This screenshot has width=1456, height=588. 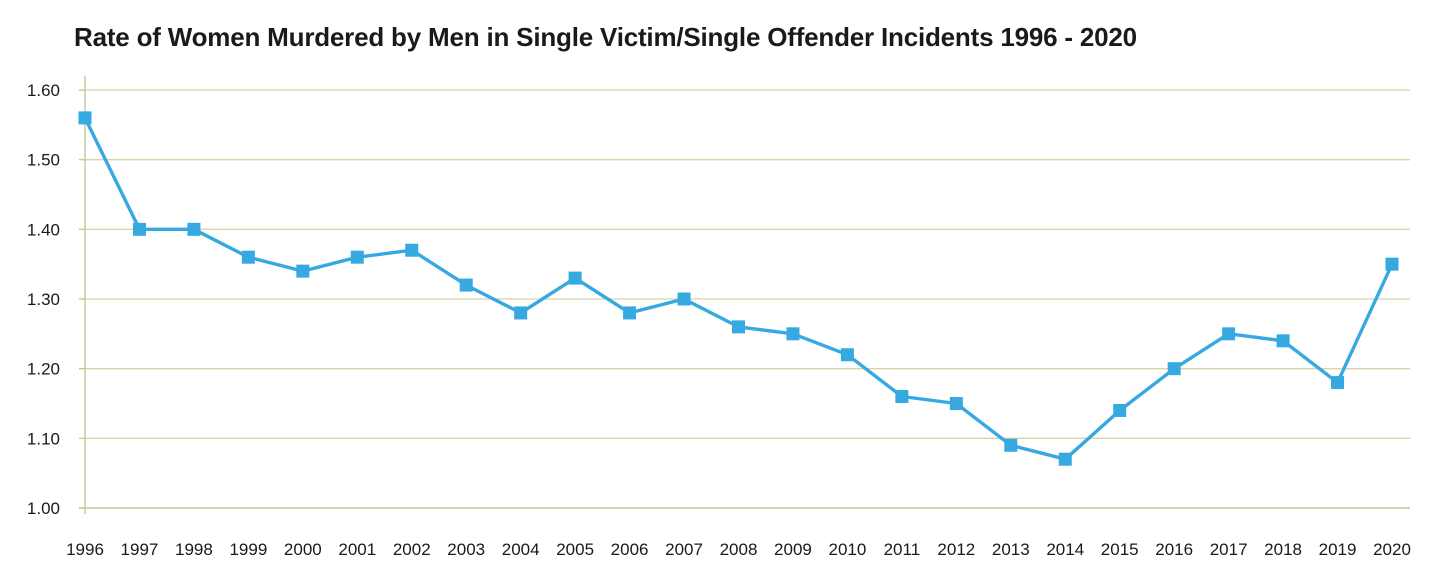 I want to click on y-tick-label: 1.60, so click(x=43, y=90).